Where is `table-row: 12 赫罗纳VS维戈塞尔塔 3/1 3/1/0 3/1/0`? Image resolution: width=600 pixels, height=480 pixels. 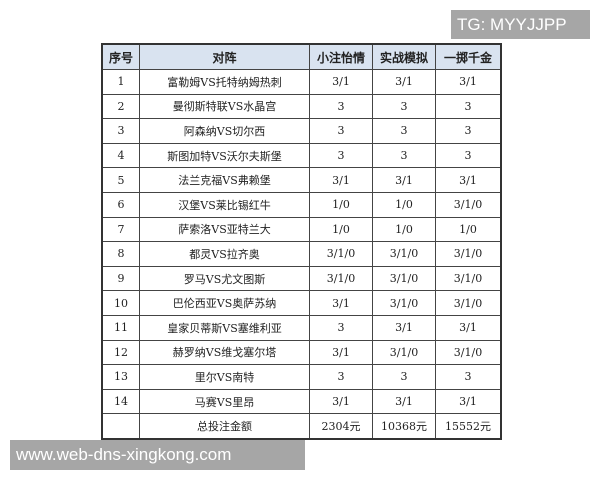 table-row: 12 赫罗纳VS维戈塞尔塔 3/1 3/1/0 3/1/0 is located at coordinates (301, 352).